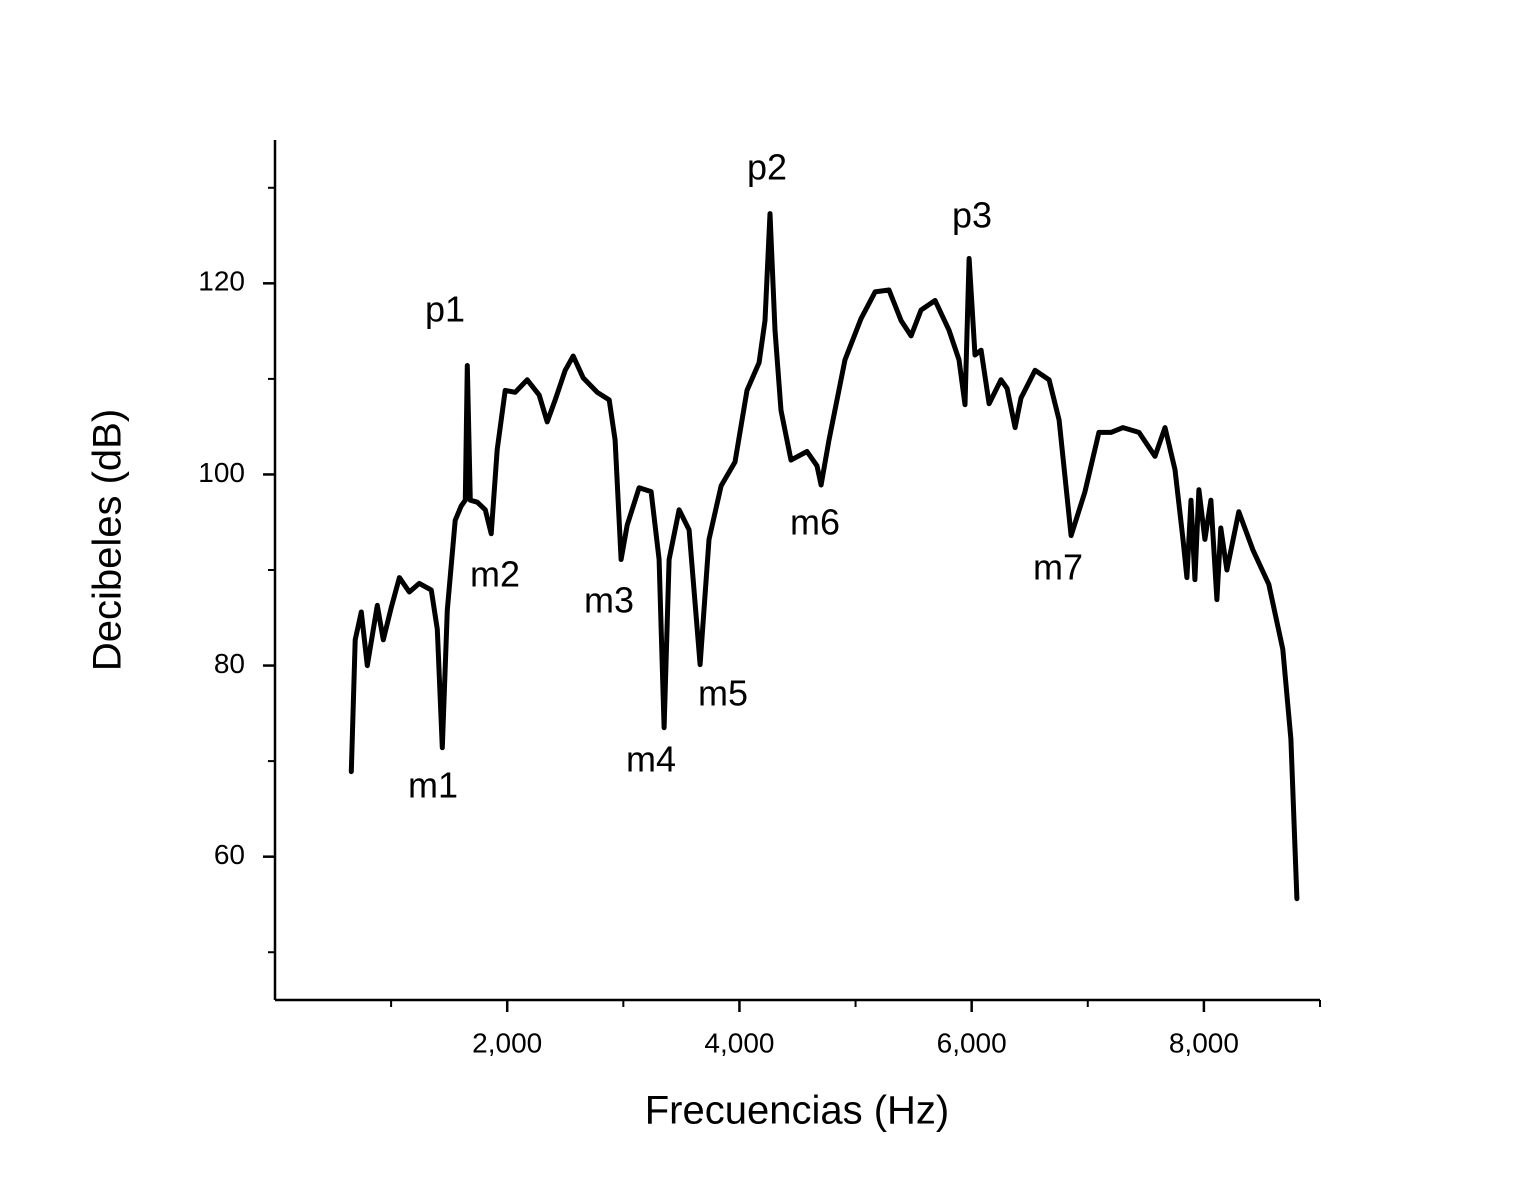 The height and width of the screenshot is (1200, 1533). What do you see at coordinates (1058, 567) in the screenshot?
I see `annotation: m7` at bounding box center [1058, 567].